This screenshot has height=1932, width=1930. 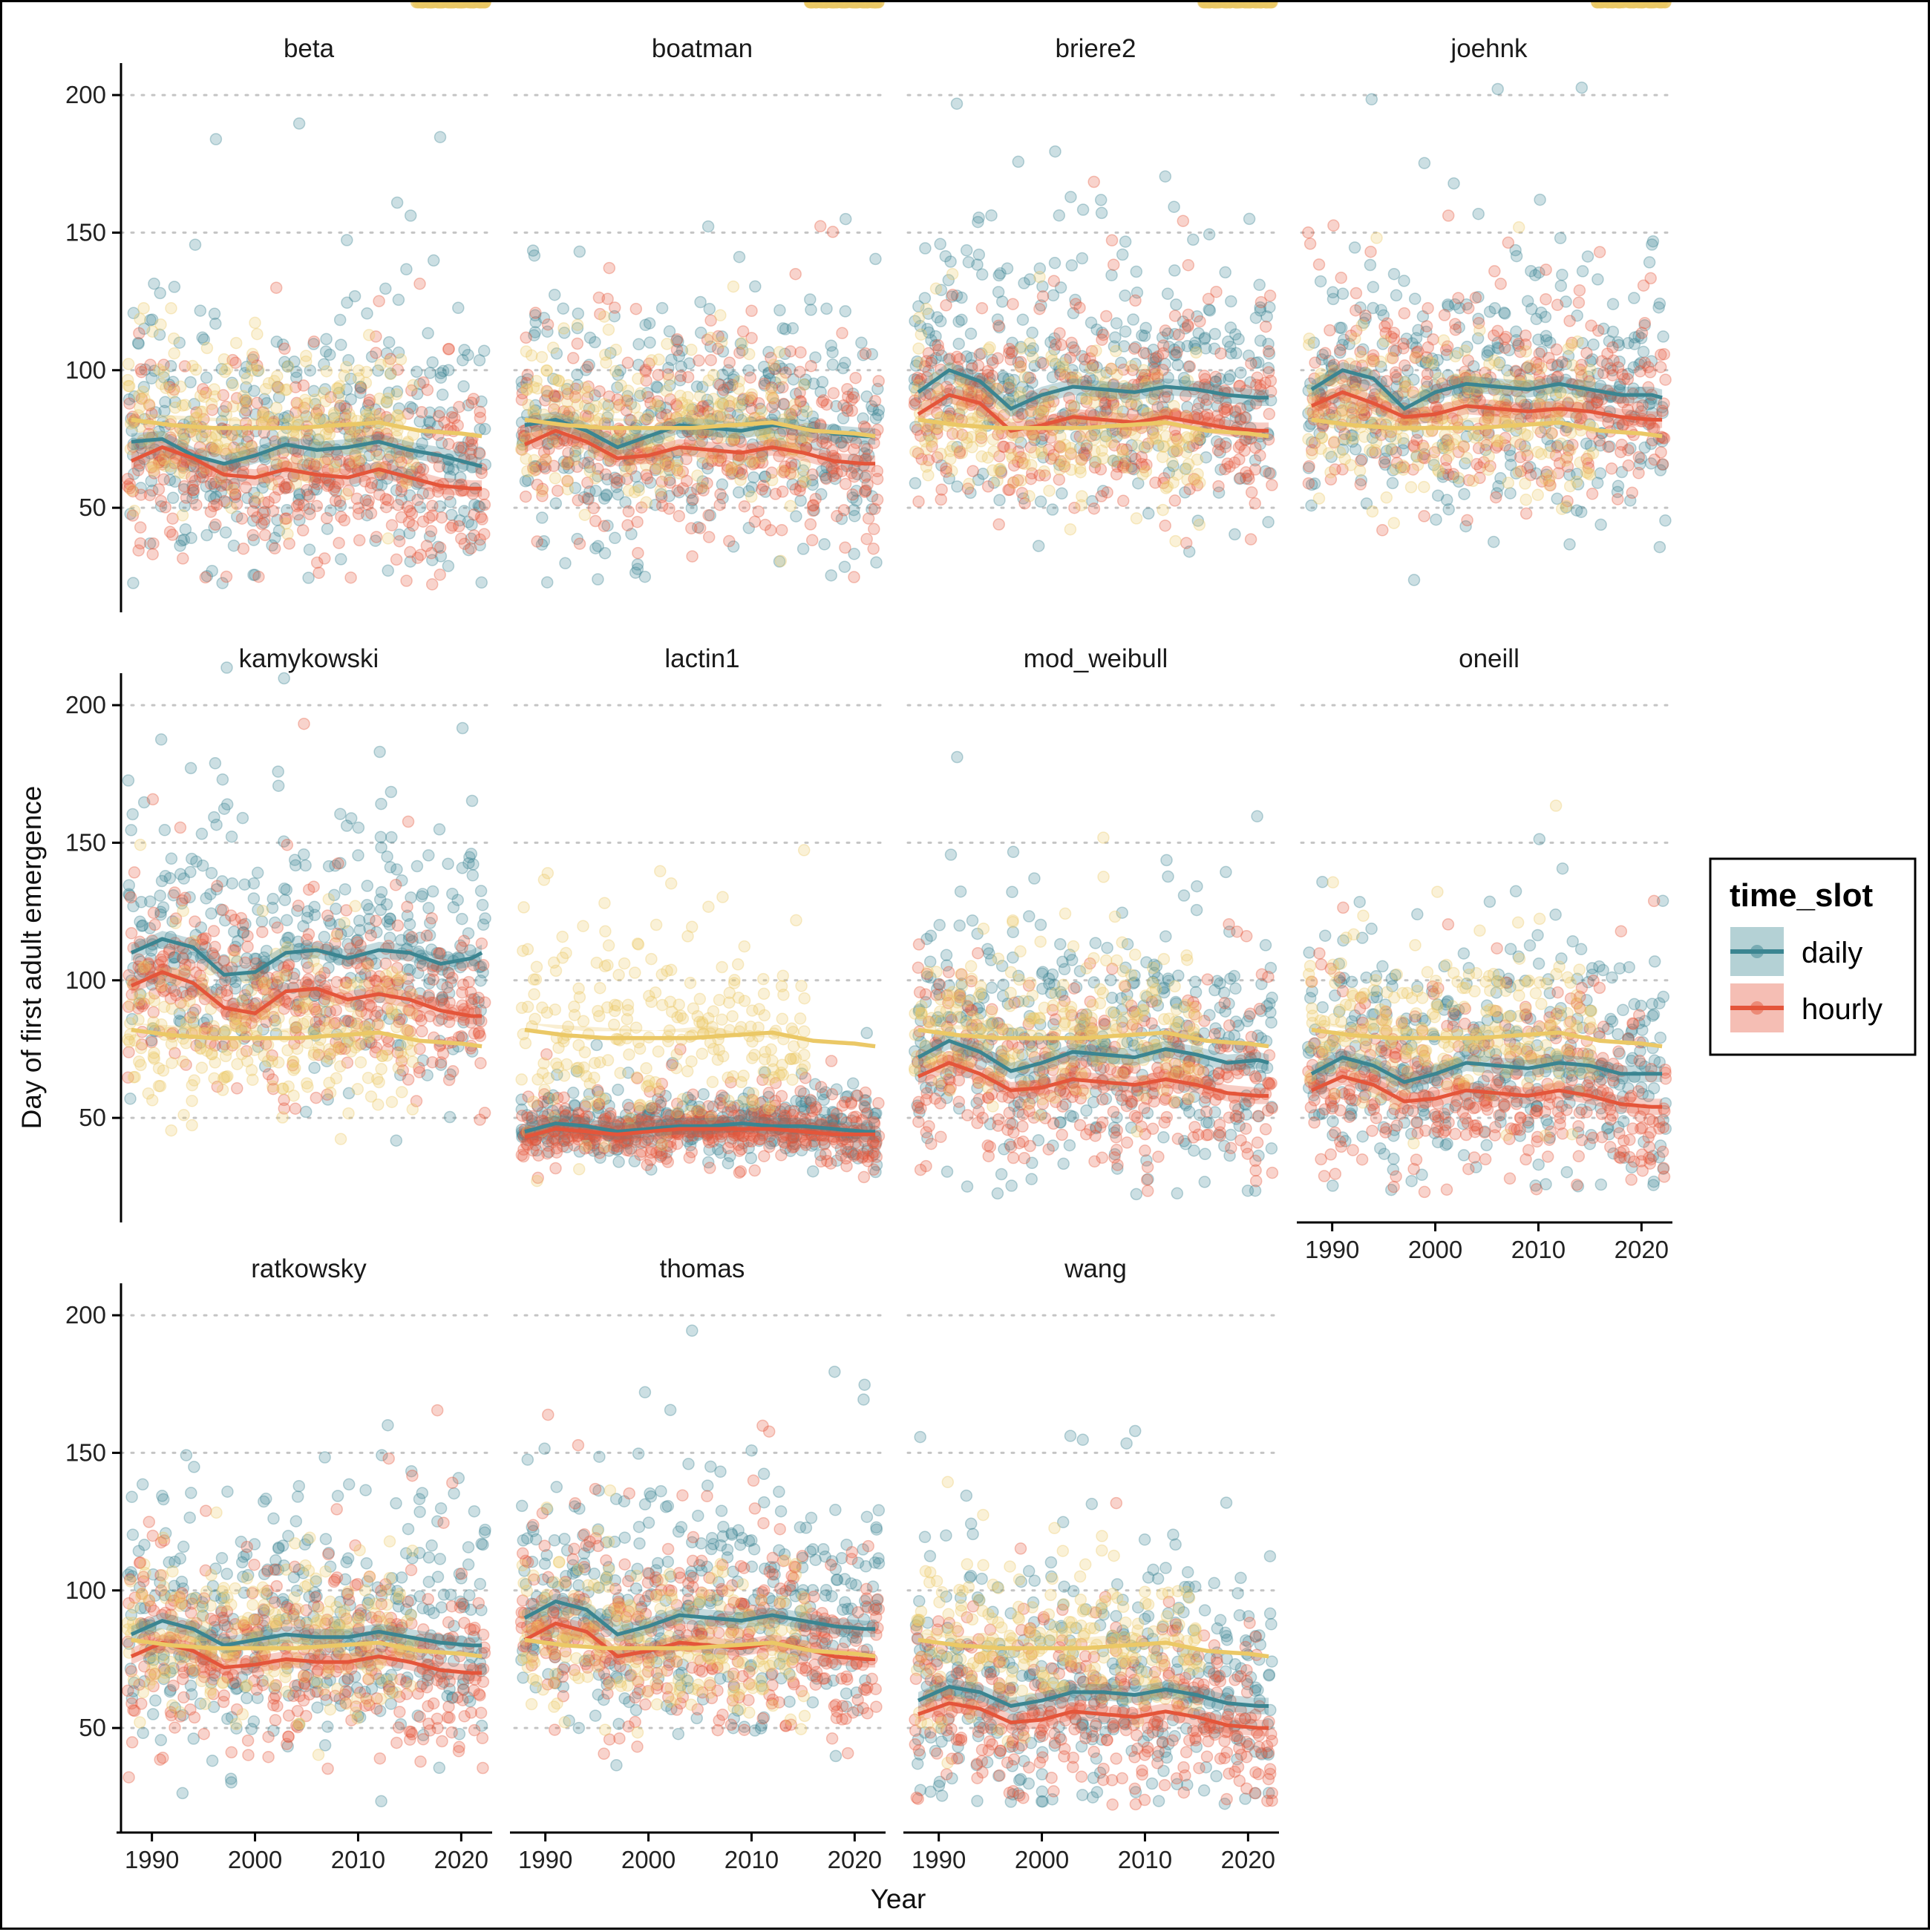 What do you see at coordinates (309, 658) in the screenshot?
I see `facet-title: kamykowski` at bounding box center [309, 658].